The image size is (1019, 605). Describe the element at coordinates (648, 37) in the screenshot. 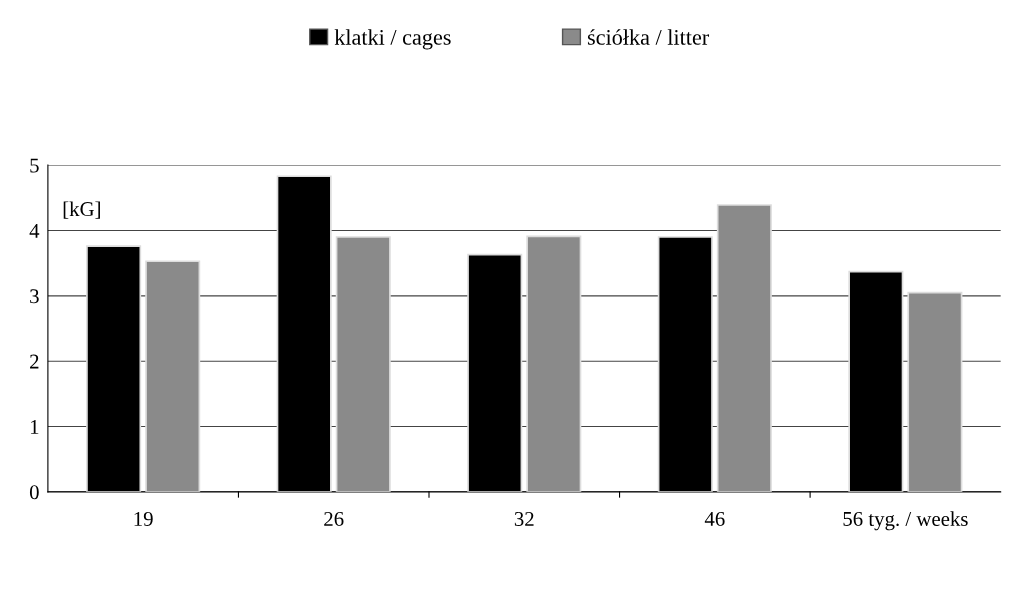

I see `legend-label: ściółka / litter` at that location.